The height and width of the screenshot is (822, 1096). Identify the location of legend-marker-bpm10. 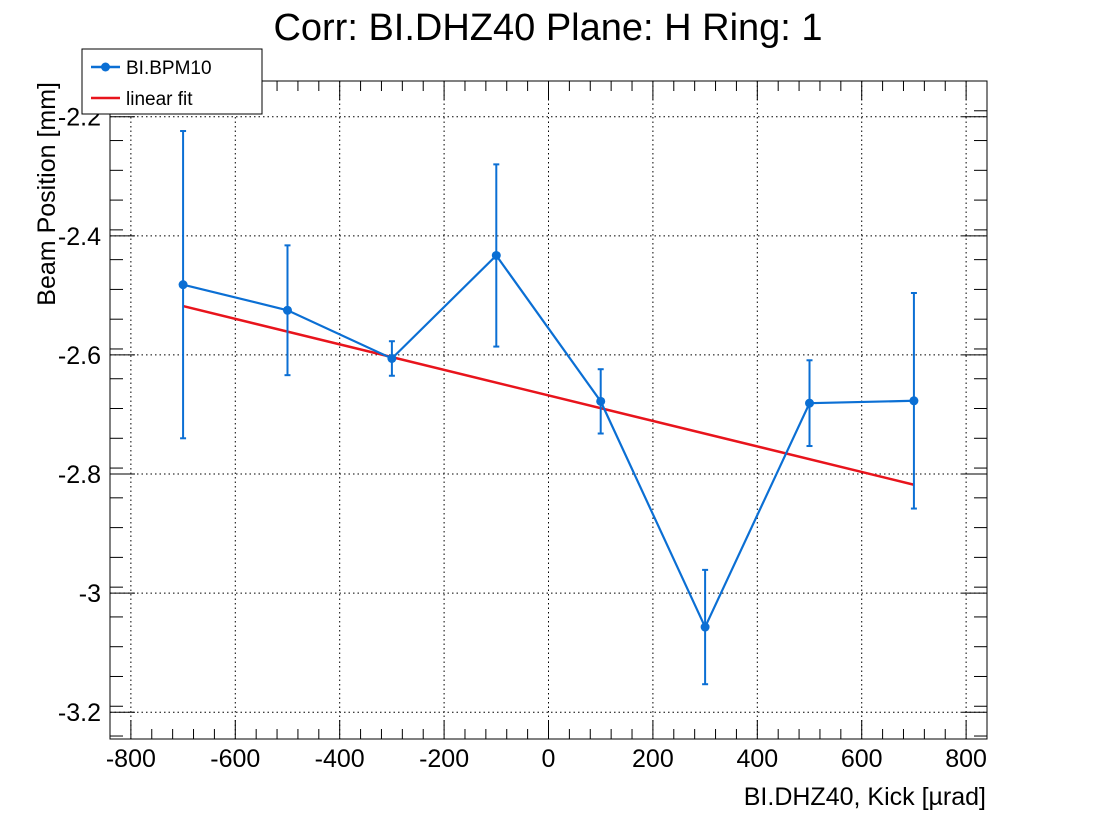
(105, 67).